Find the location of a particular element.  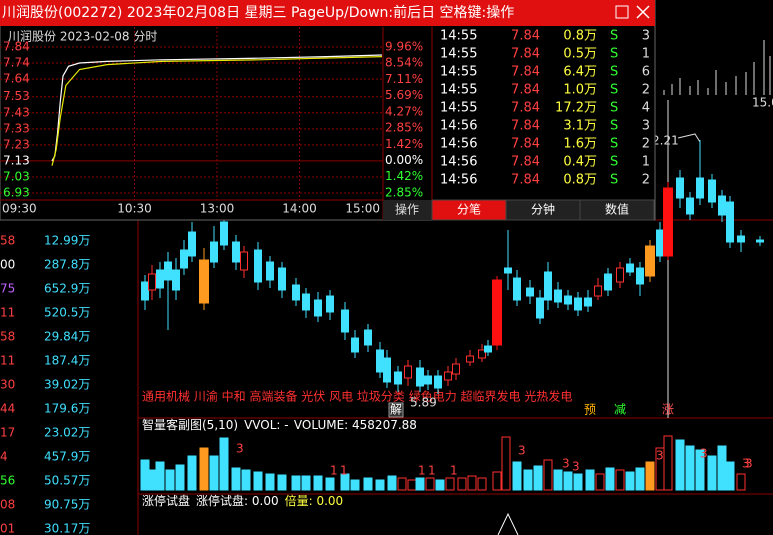

y-tick-label: 6.93 is located at coordinates (16, 193).